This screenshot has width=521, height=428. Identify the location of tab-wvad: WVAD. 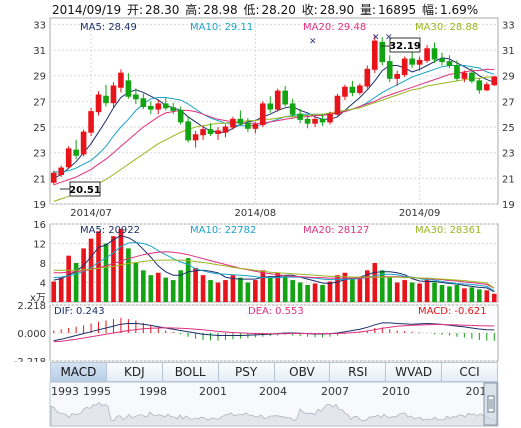
(414, 372).